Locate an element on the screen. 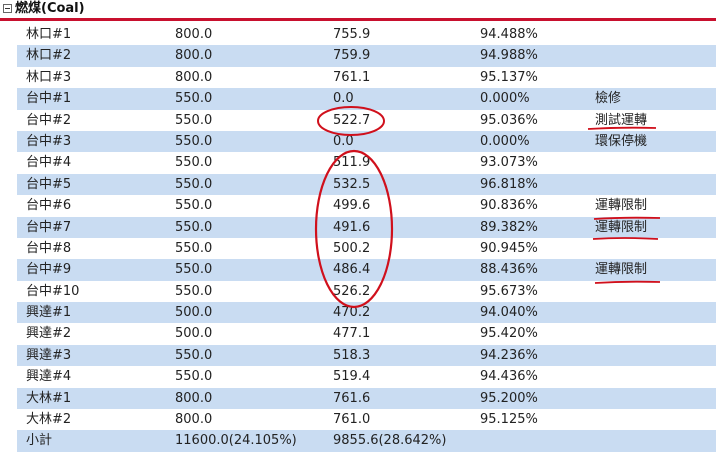 Image resolution: width=720 pixels, height=463 pixels. unit-output: 499.6 is located at coordinates (352, 206).